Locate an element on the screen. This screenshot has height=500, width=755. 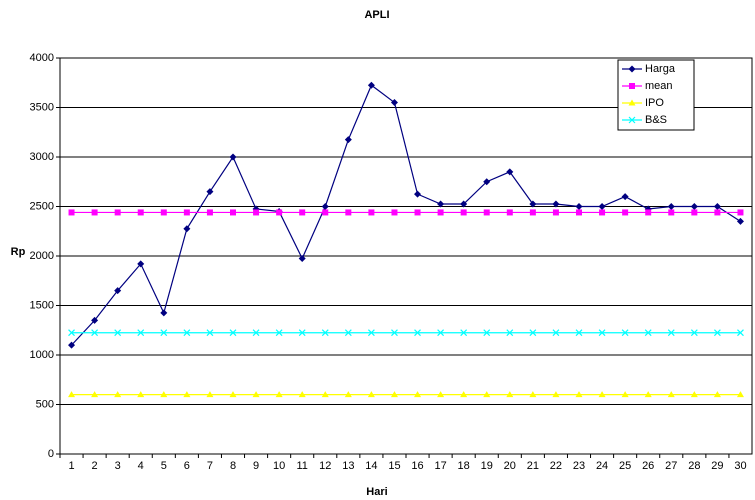
x-tick-label: 30 is located at coordinates (740, 466).